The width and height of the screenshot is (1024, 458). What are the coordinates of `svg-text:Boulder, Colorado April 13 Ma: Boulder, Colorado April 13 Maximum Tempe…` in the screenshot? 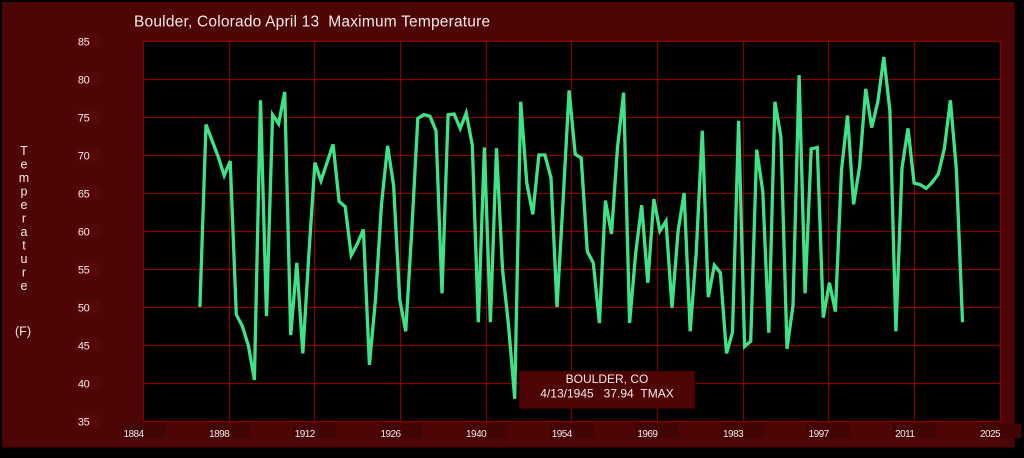 It's located at (312, 22).